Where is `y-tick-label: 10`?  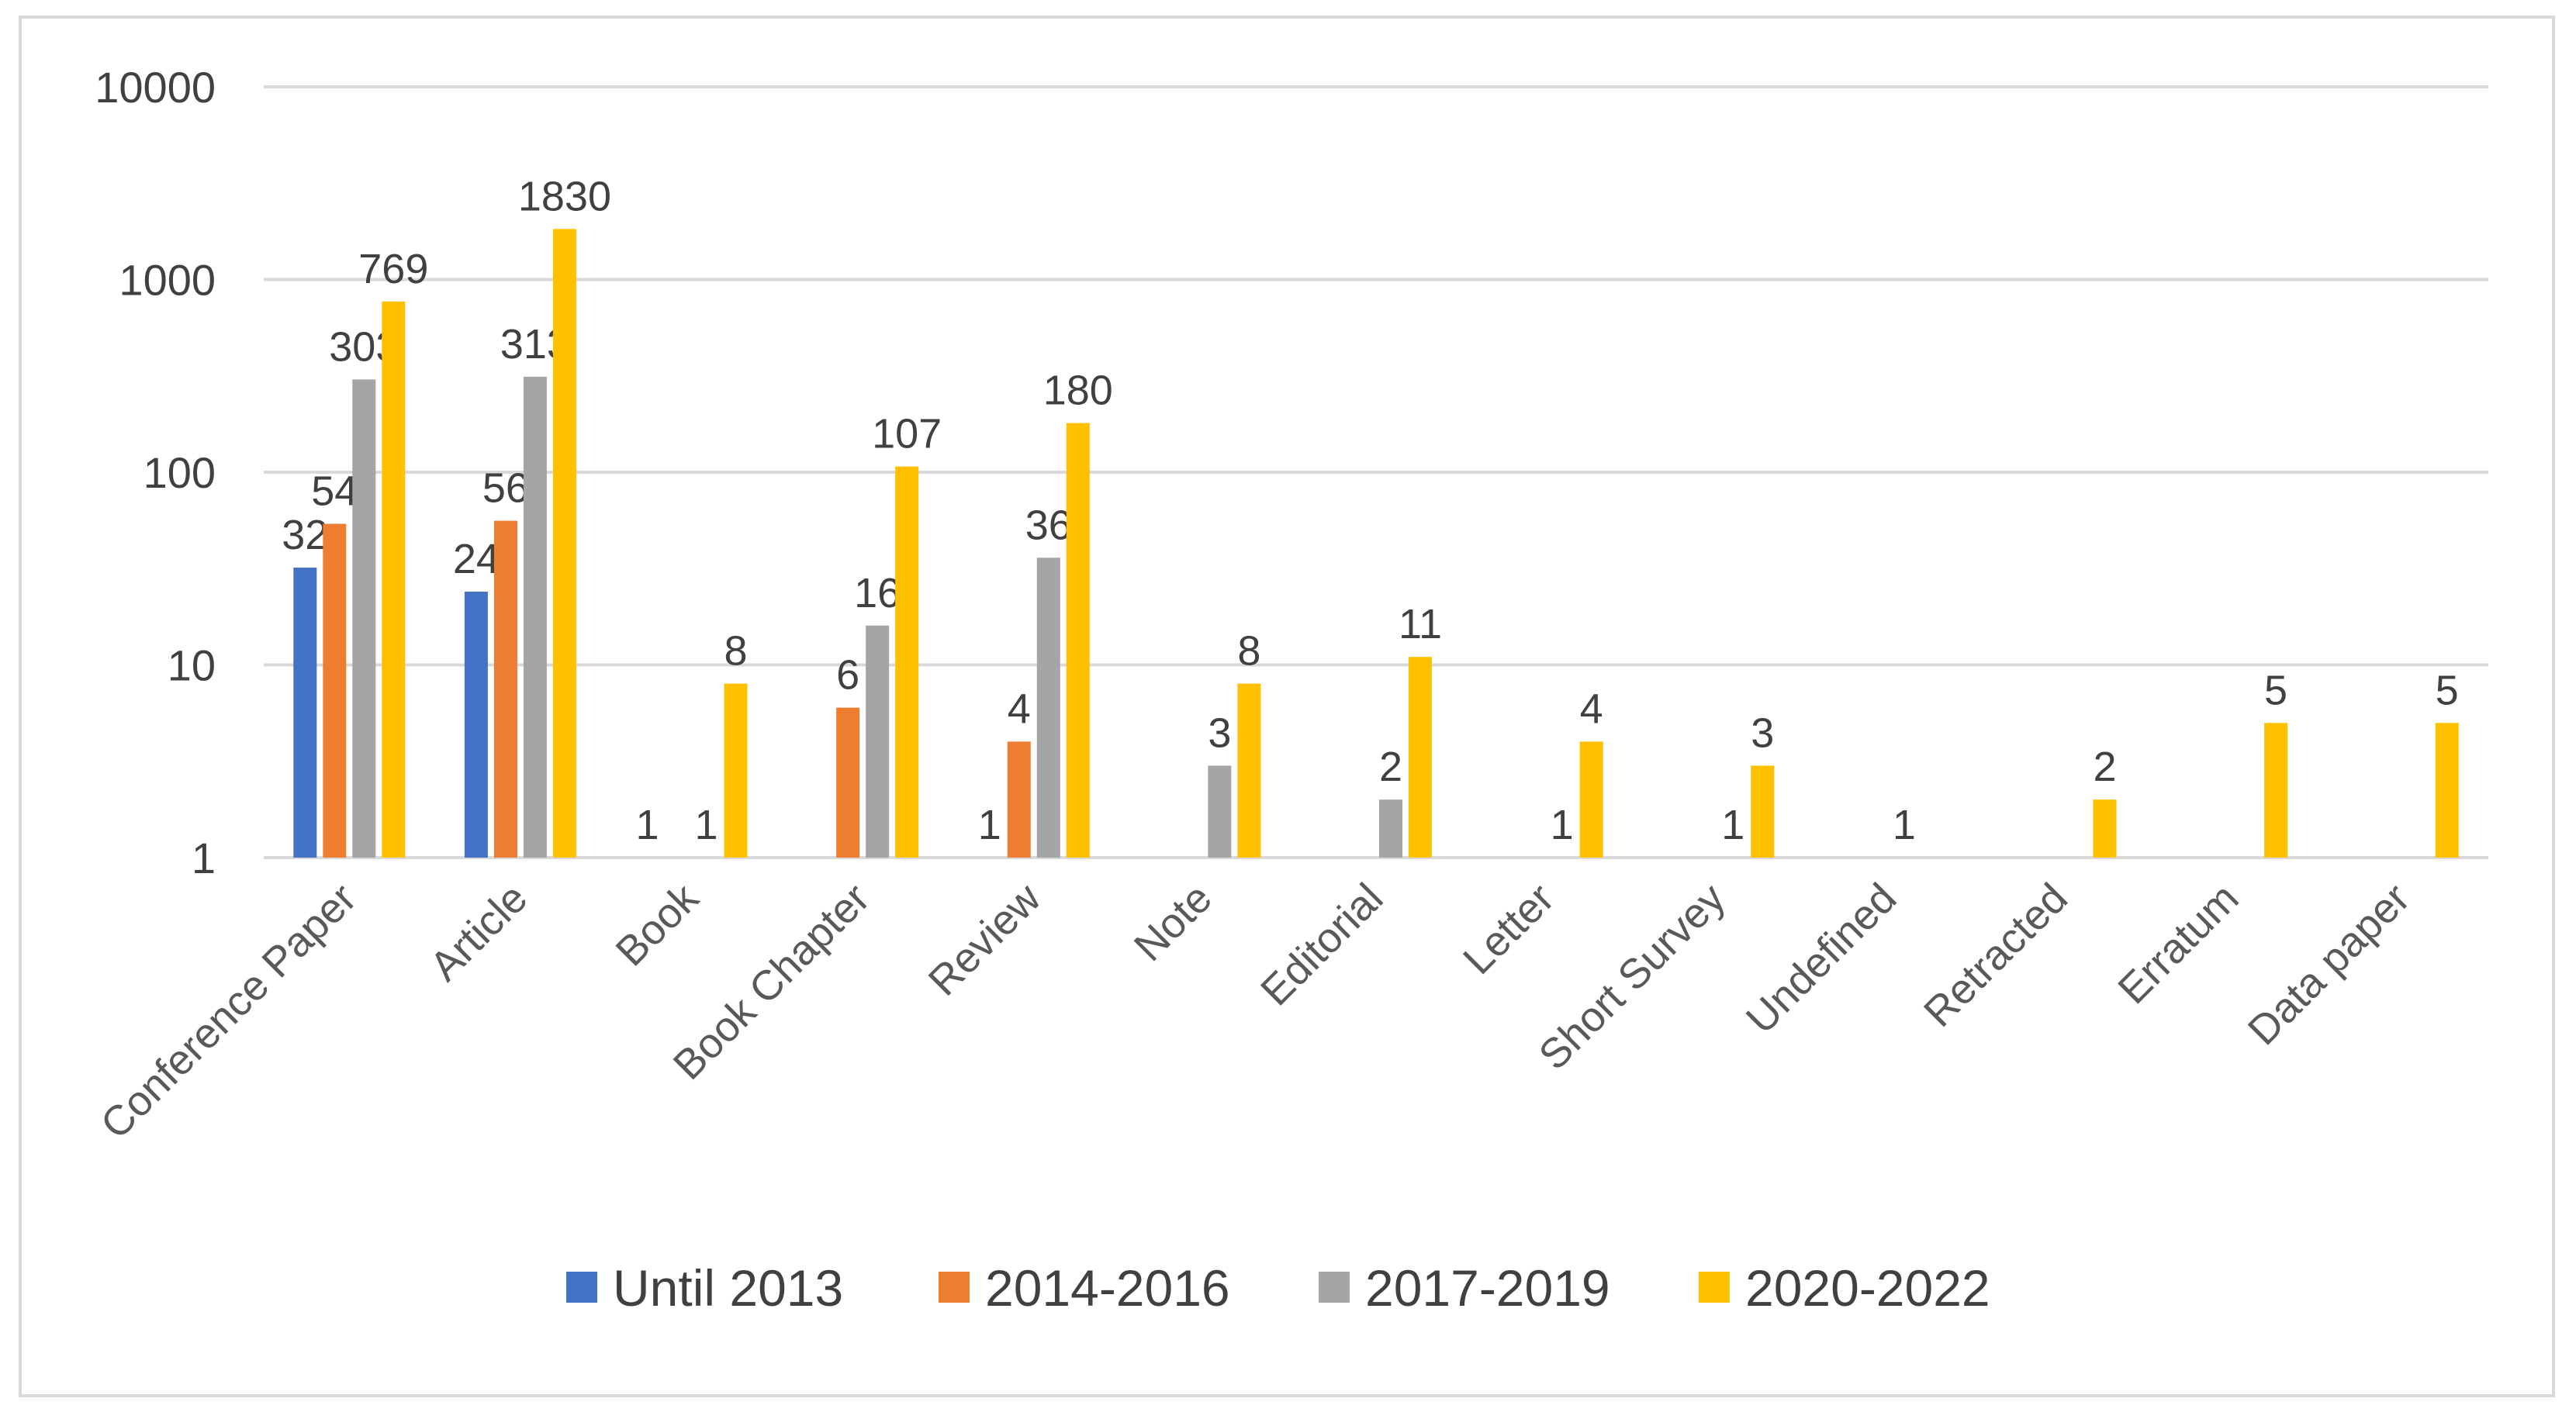
y-tick-label: 10 is located at coordinates (192, 665).